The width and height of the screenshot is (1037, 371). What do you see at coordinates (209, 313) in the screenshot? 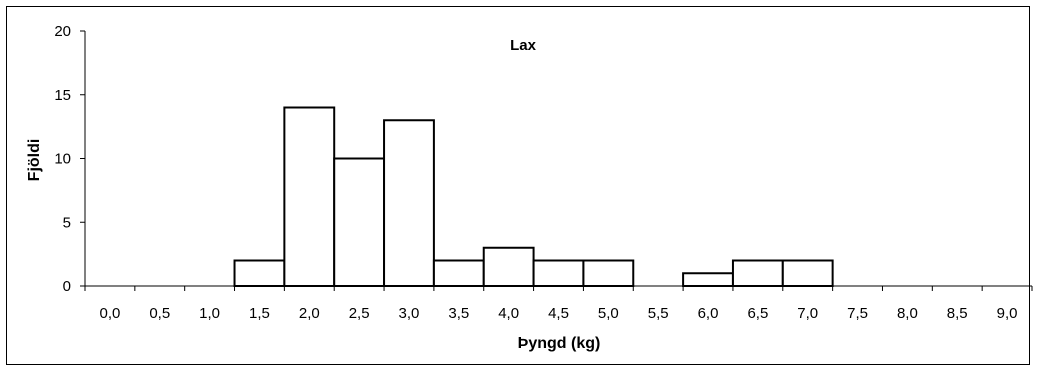
I see `x-tick-label: 1,0` at bounding box center [209, 313].